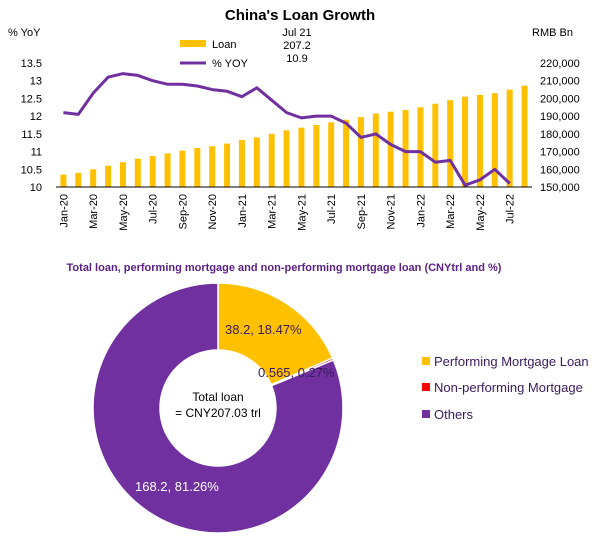  I want to click on left-tick-label: 13, so click(36, 82).